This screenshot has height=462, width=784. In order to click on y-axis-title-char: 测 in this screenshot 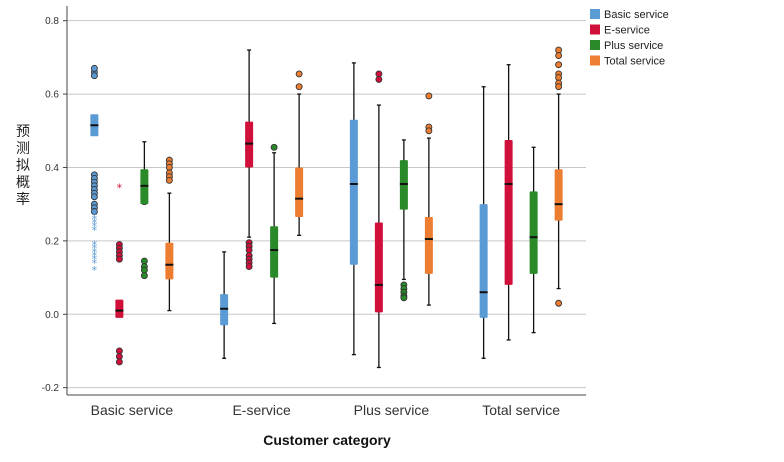, I will do `click(23, 149)`.